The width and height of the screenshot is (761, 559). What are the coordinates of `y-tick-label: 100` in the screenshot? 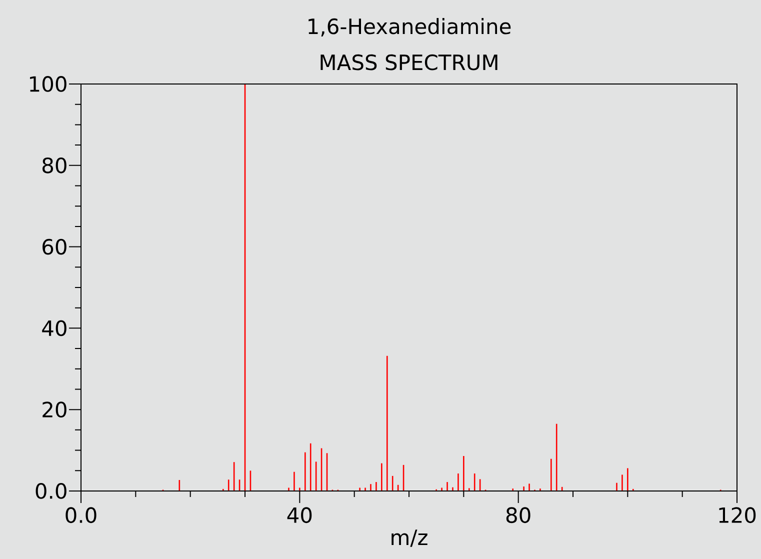 It's located at (48, 84).